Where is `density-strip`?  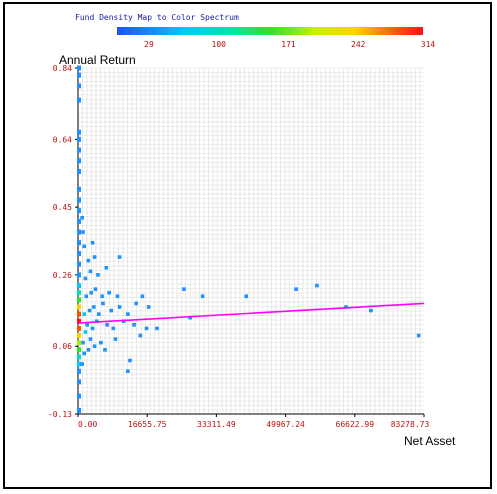 density-strip is located at coordinates (79, 239).